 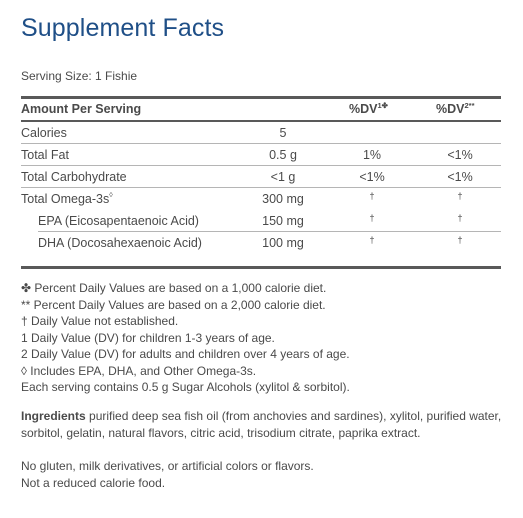 I want to click on nutrient-amount: 0.5 g, so click(x=283, y=155).